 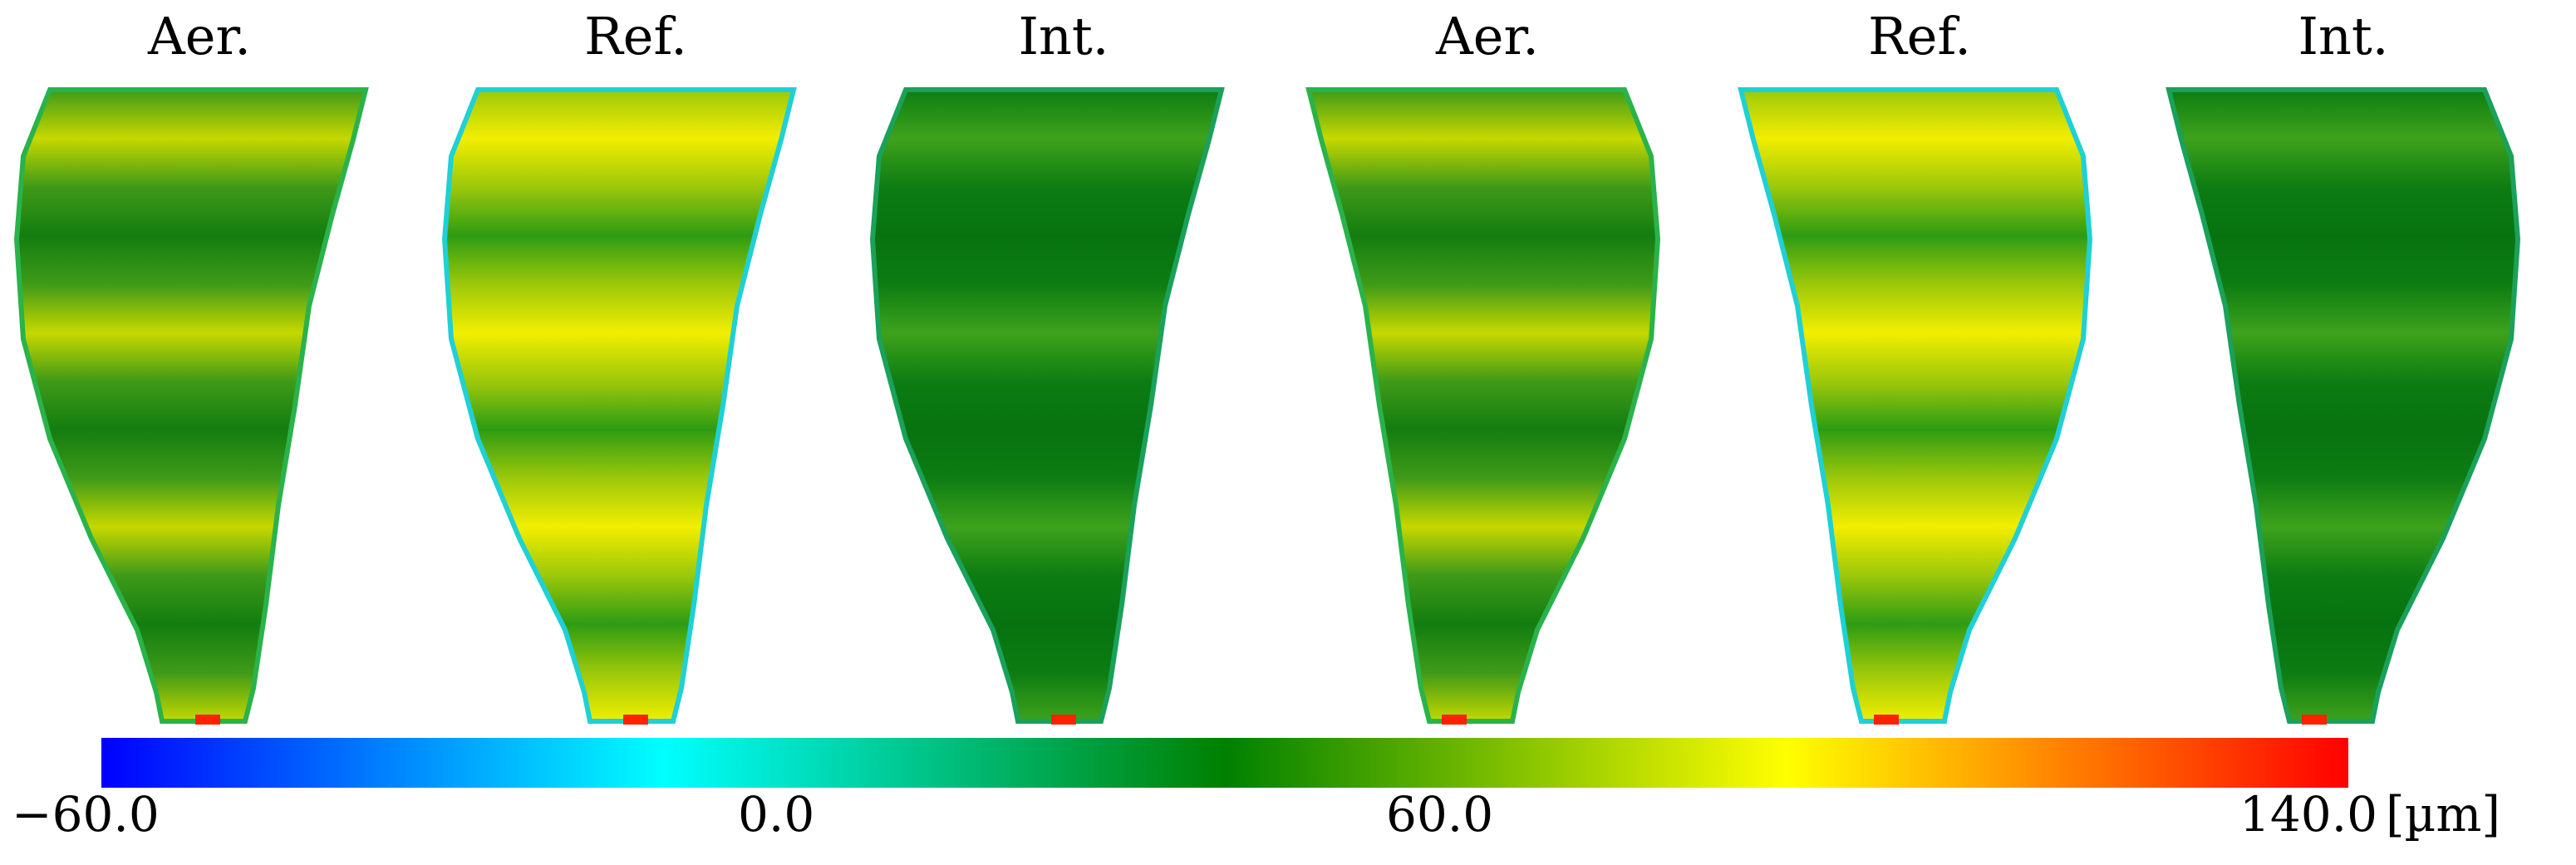 What do you see at coordinates (2308, 814) in the screenshot?
I see `colorbar-tick-max-value: 140.0` at bounding box center [2308, 814].